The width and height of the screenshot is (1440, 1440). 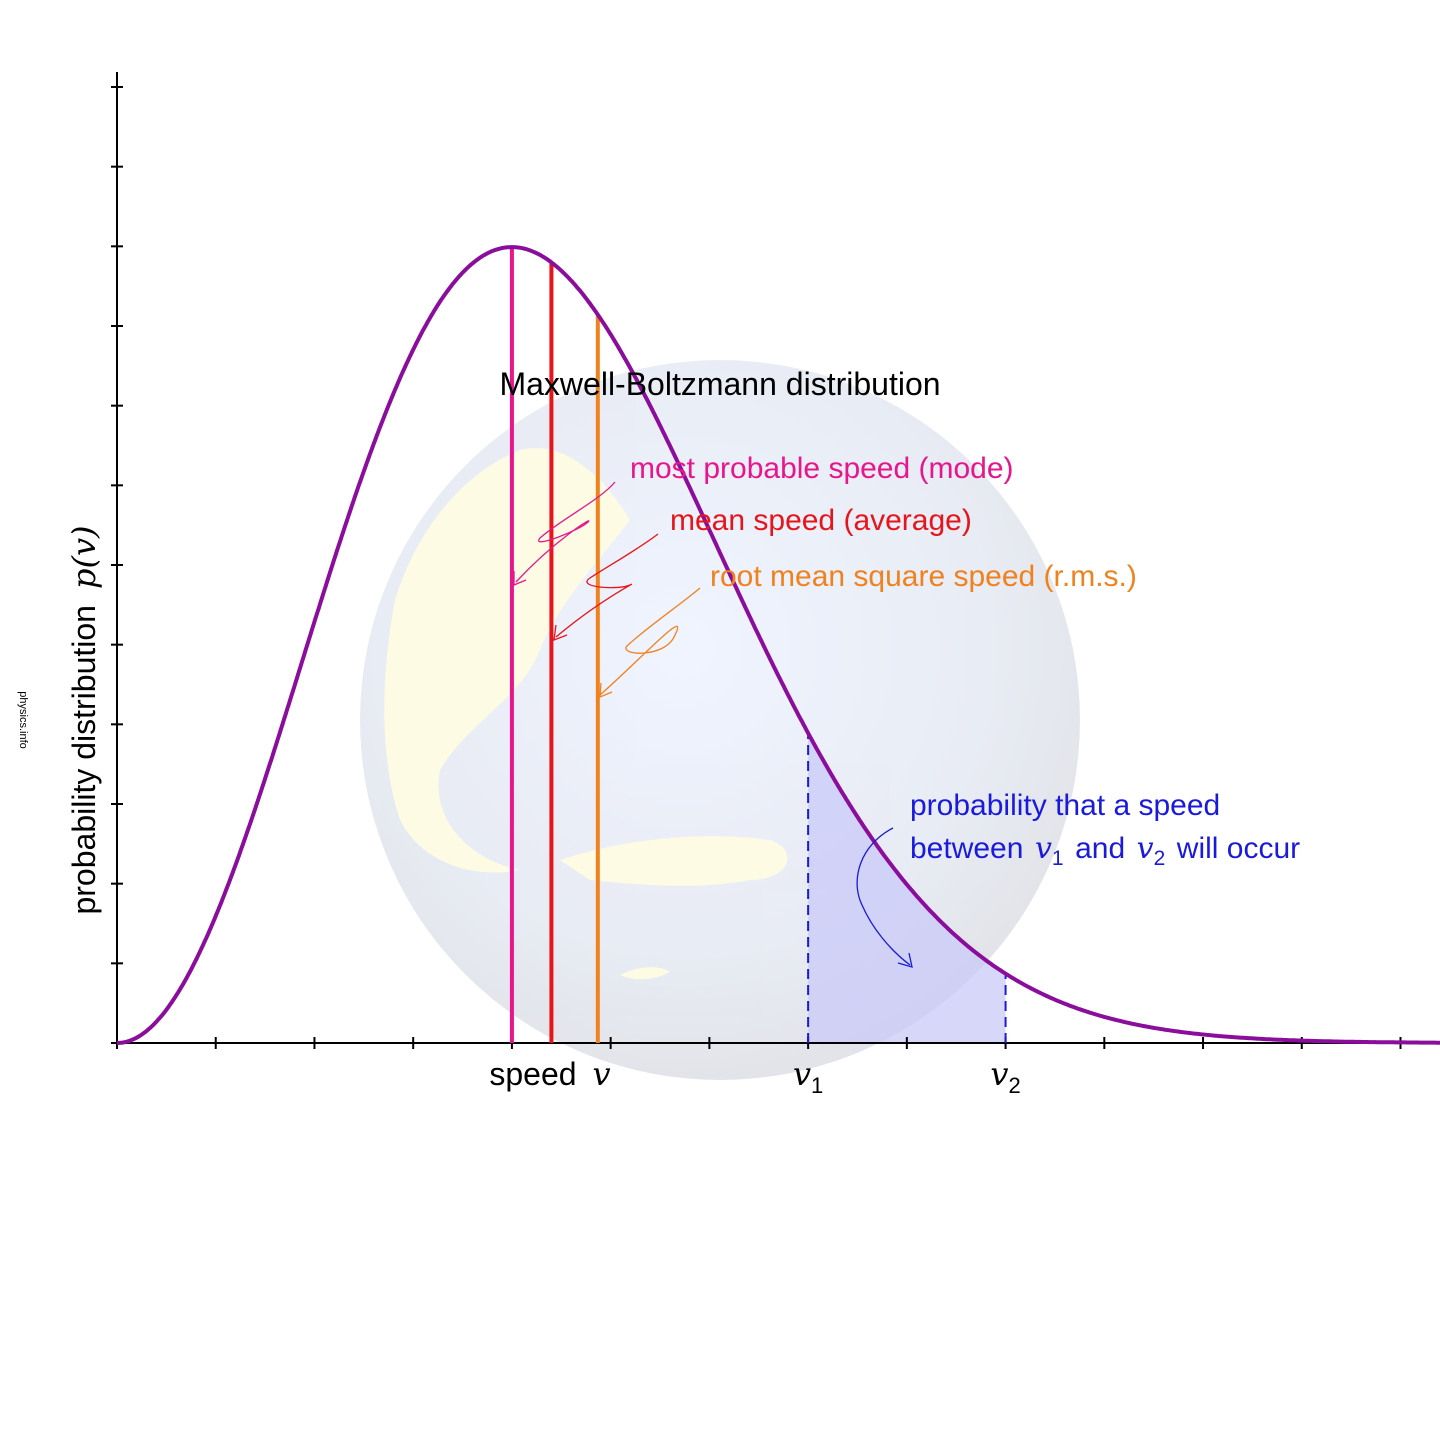 I want to click on x-axis-label-text: speed, so click(x=532, y=1074).